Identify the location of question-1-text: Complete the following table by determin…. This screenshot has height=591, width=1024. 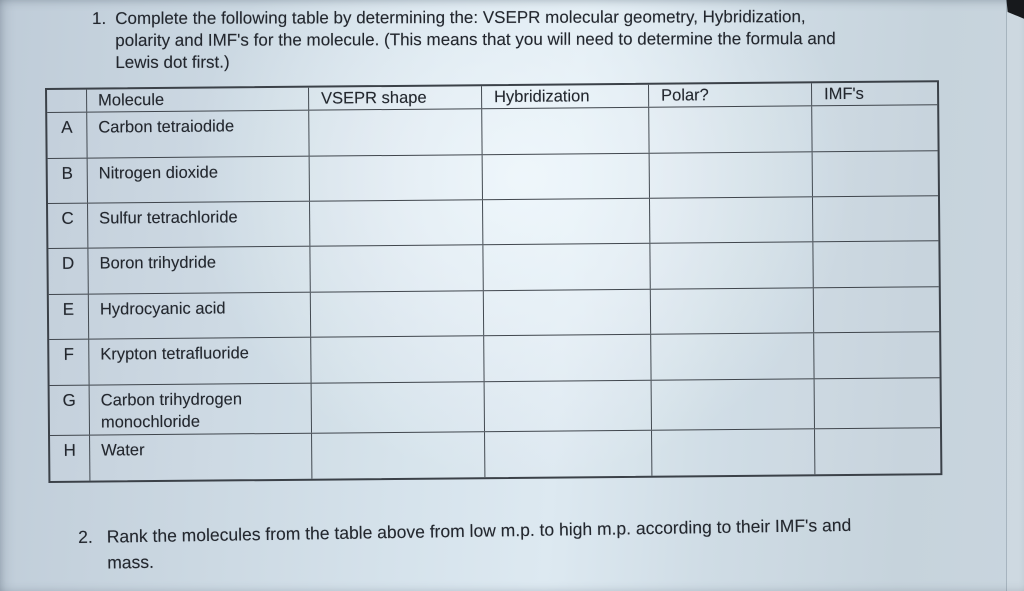
(475, 40).